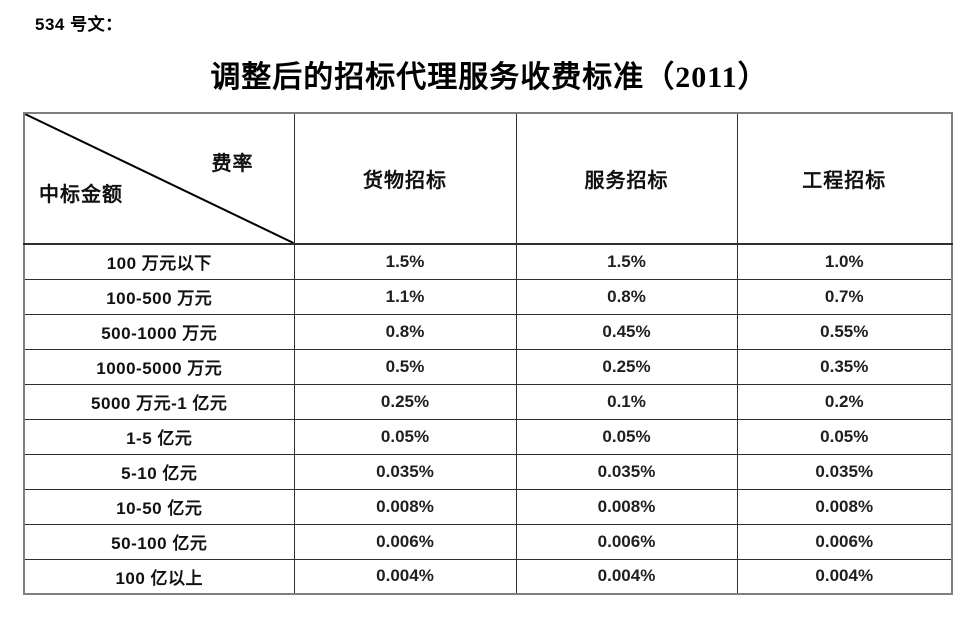  I want to click on table-row: 50-100 亿元 0.006% 0.006% 0.006%, so click(488, 541).